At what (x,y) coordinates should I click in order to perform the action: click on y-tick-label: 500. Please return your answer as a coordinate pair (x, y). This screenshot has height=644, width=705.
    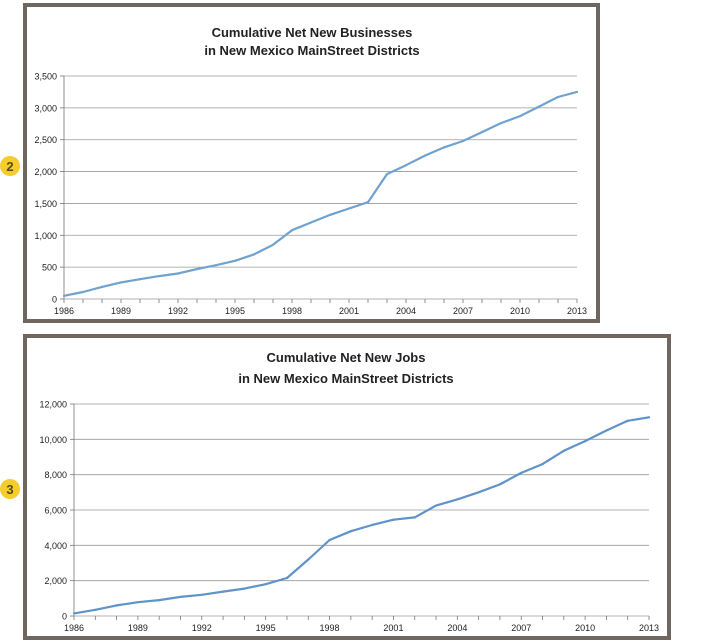
    Looking at the image, I should click on (49, 268).